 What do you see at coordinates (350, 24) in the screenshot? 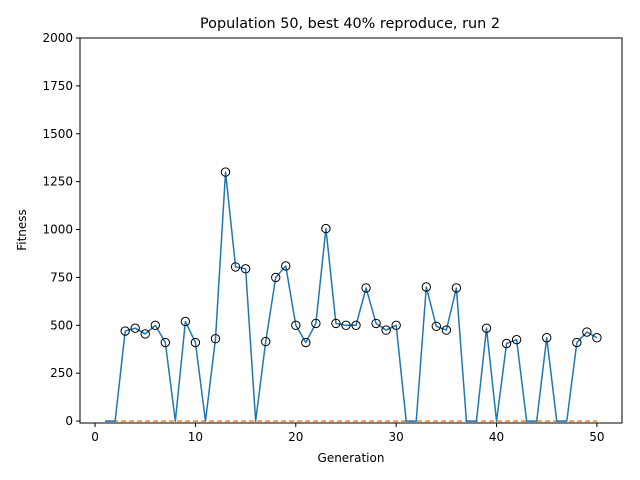
I see `chart-title: Population 50, best 40% reproduce, run 2` at bounding box center [350, 24].